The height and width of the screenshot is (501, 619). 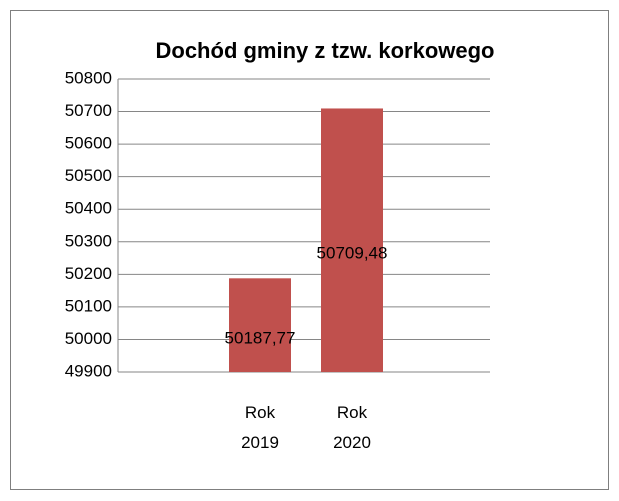 What do you see at coordinates (88, 305) in the screenshot?
I see `y-tick-label: 50100` at bounding box center [88, 305].